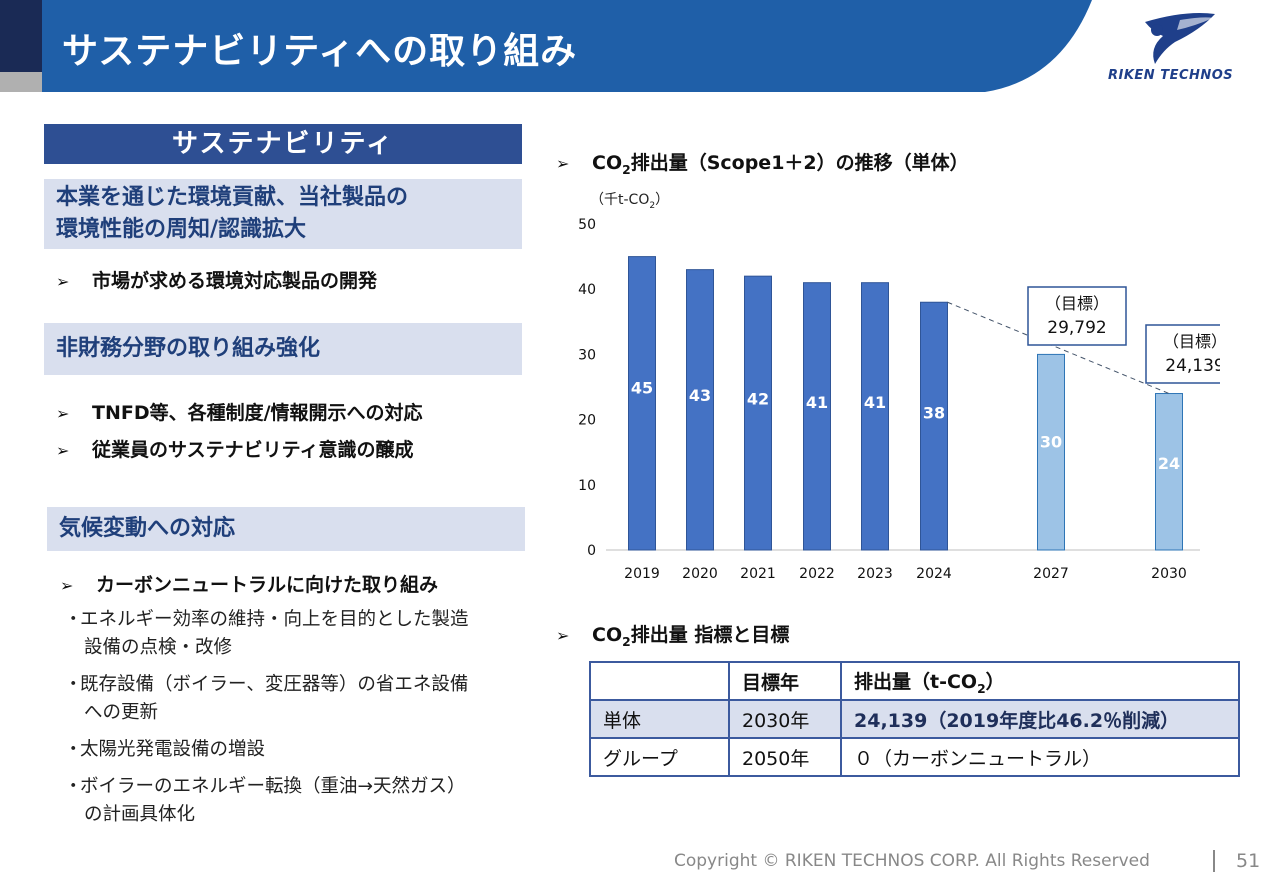 The height and width of the screenshot is (886, 1280). Describe the element at coordinates (121, 712) in the screenshot. I see `sub-item-text: への更新` at that location.